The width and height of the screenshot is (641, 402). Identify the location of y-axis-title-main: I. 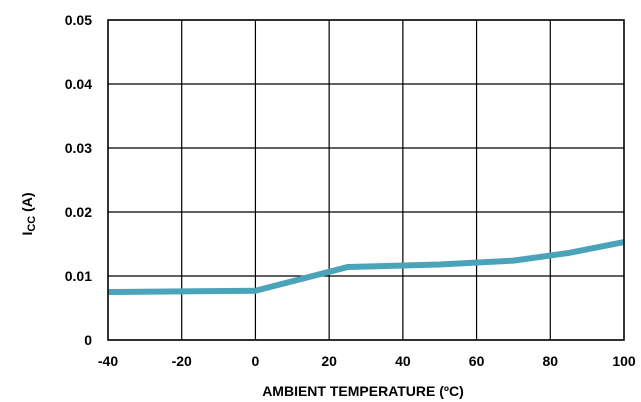
(27, 234).